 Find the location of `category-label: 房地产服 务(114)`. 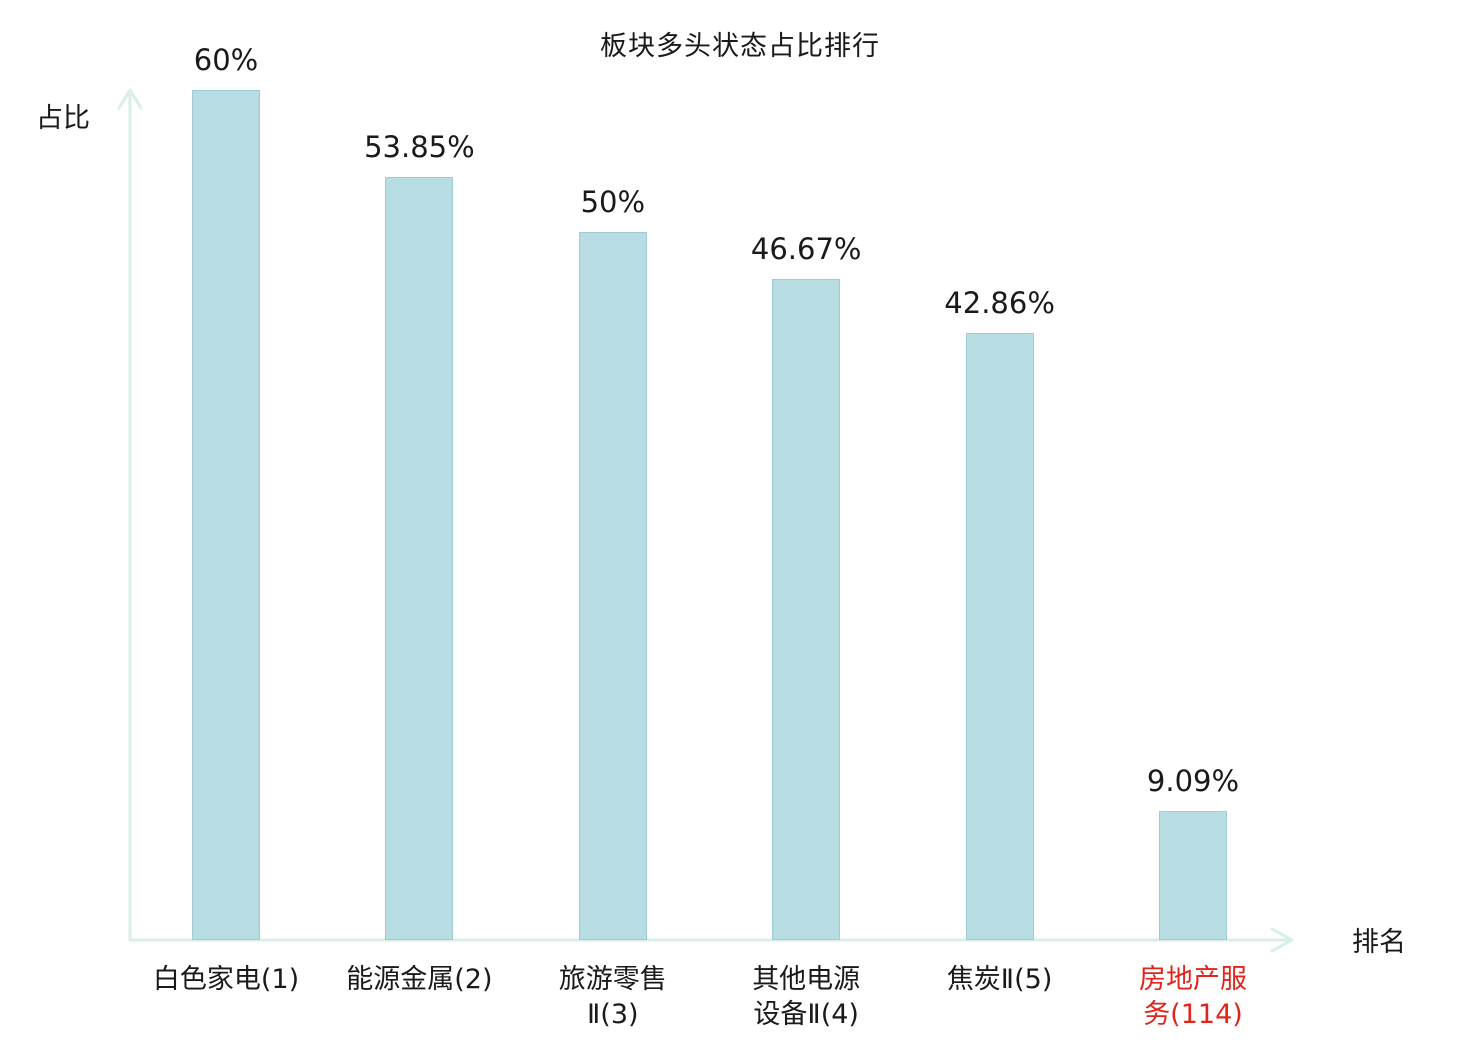

category-label: 房地产服 务(114) is located at coordinates (1193, 997).